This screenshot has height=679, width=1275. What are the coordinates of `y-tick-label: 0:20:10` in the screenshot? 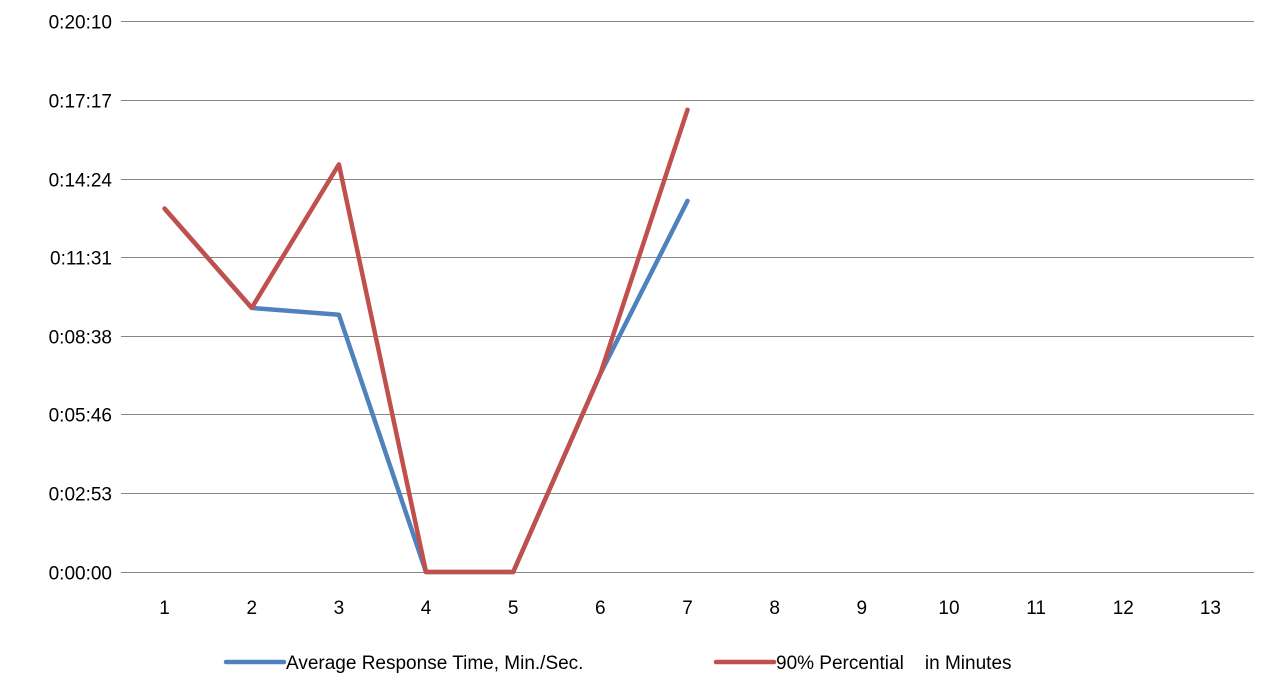 It's located at (80, 23).